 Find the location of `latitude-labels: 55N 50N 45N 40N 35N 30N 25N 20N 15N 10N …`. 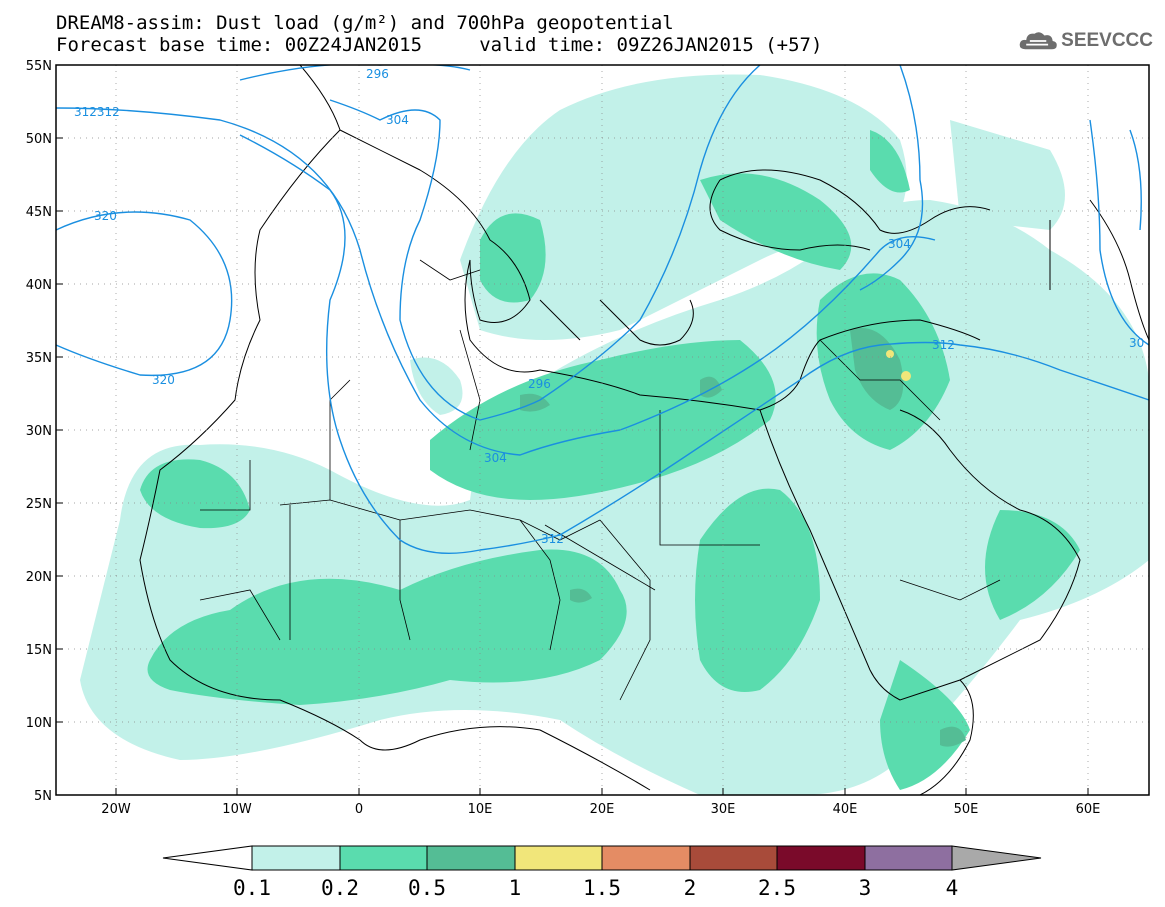

latitude-labels: 55N 50N 45N 40N 35N 30N 25N 20N 15N 10N … is located at coordinates (39, 431).